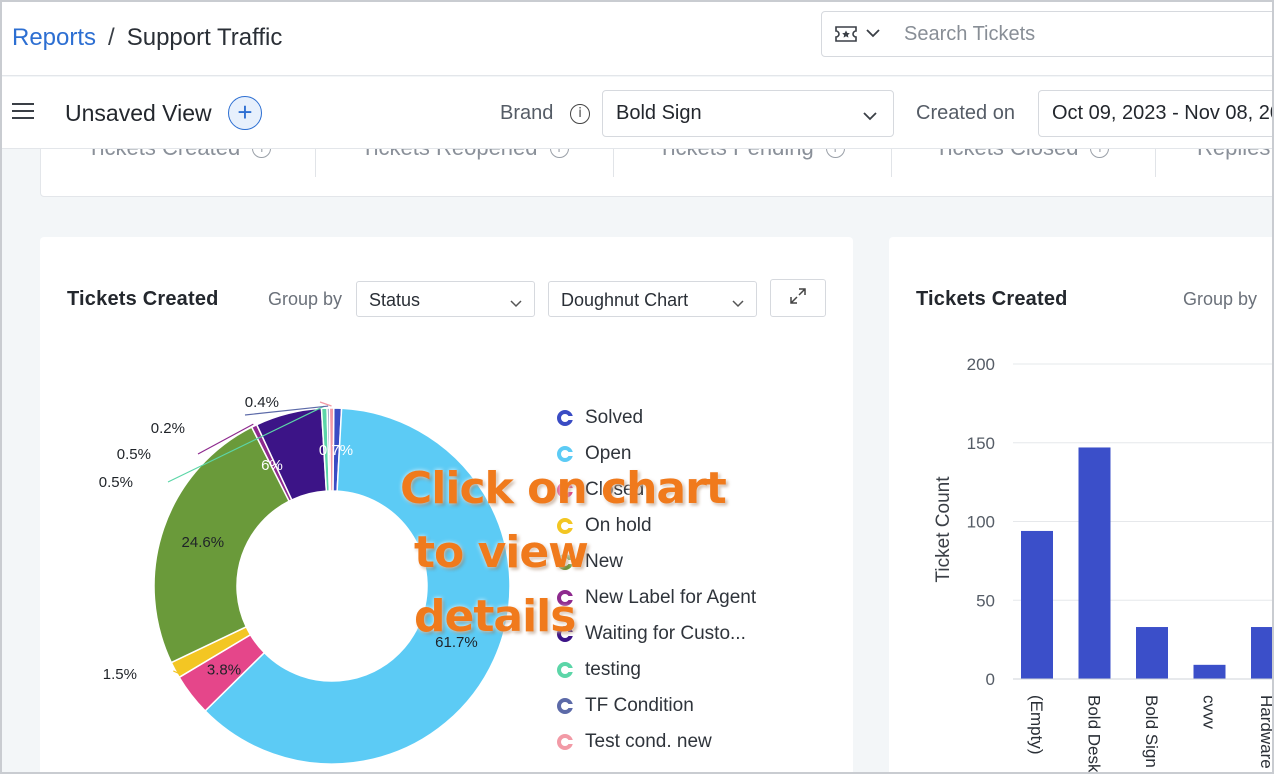  Describe the element at coordinates (990, 679) in the screenshot. I see `y-tick-label: 0` at that location.